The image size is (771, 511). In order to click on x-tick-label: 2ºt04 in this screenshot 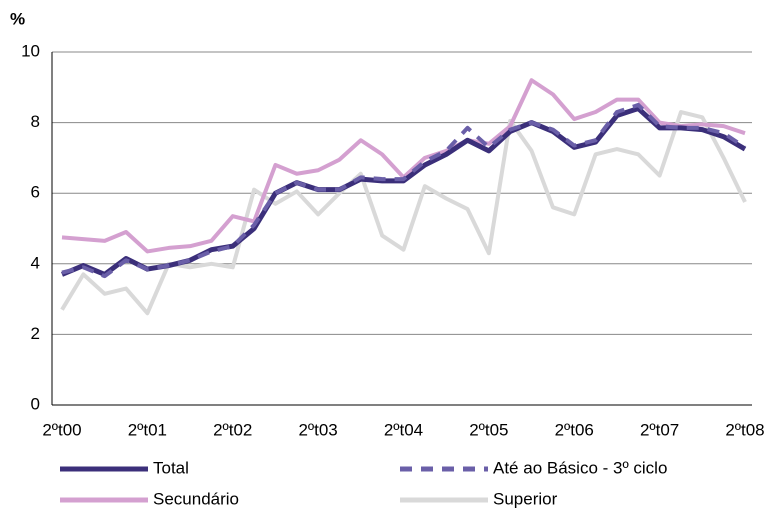, I will do `click(403, 429)`.